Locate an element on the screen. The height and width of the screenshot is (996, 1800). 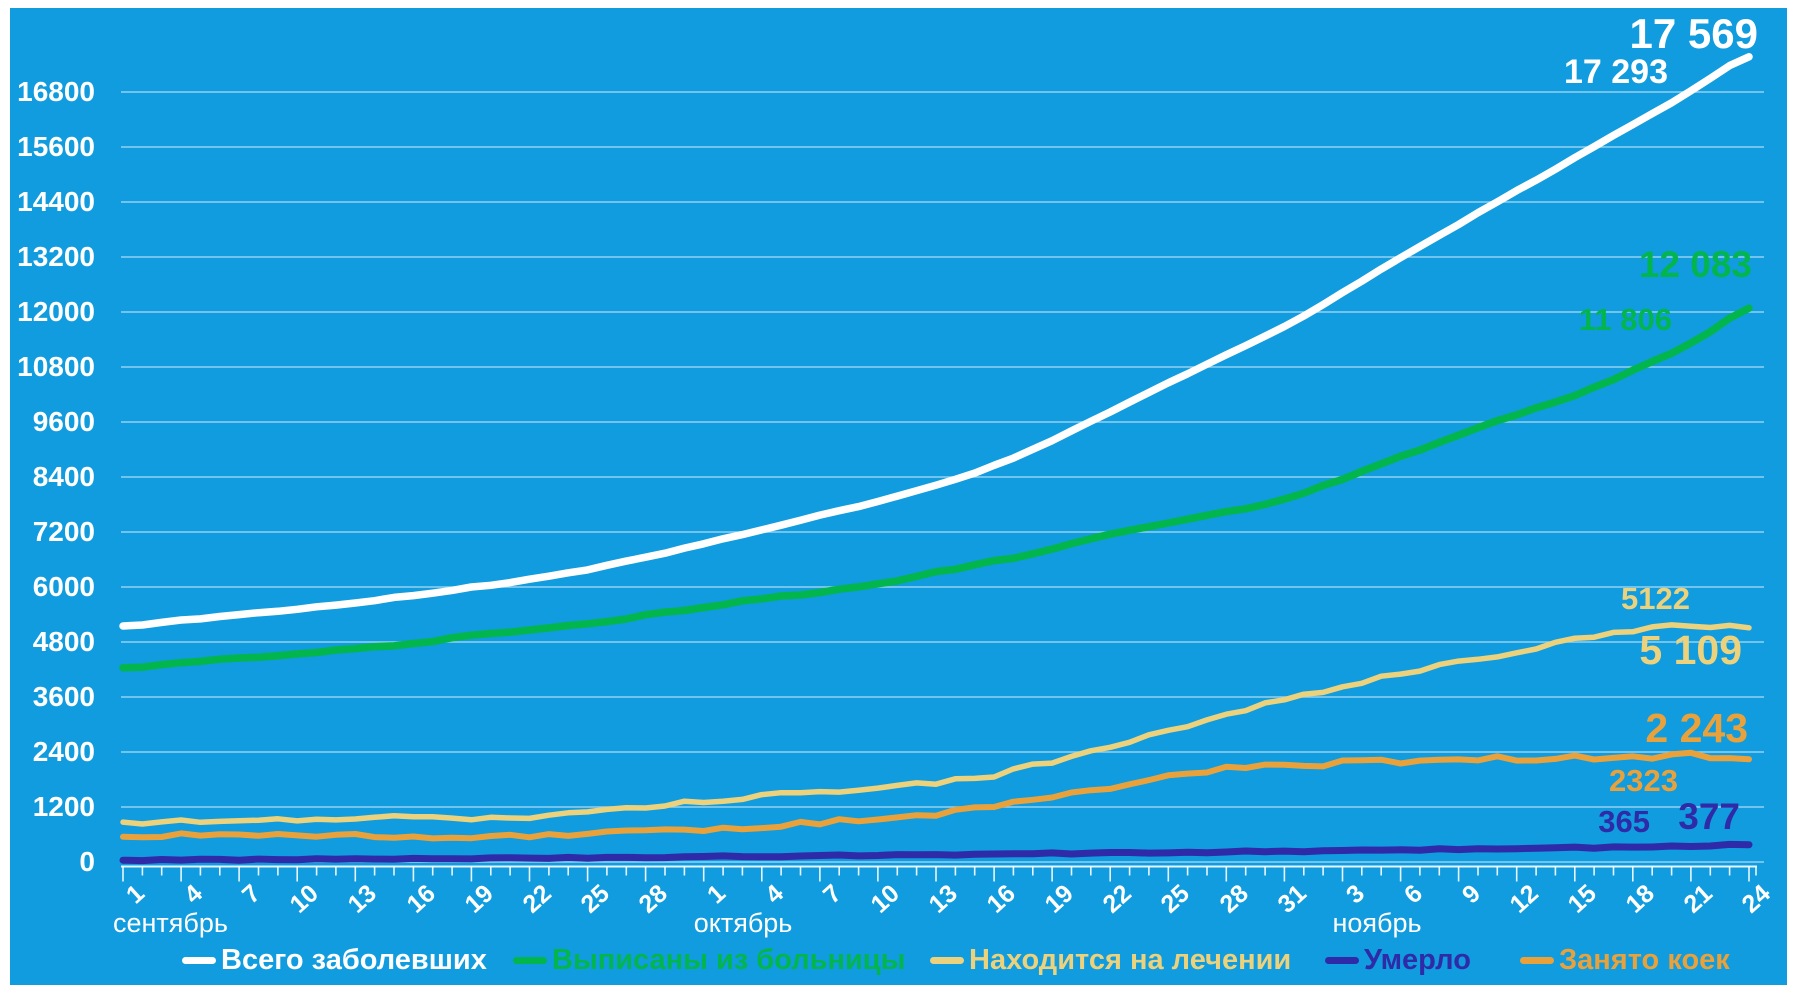
legend-label-died: Умерло is located at coordinates (1417, 960).